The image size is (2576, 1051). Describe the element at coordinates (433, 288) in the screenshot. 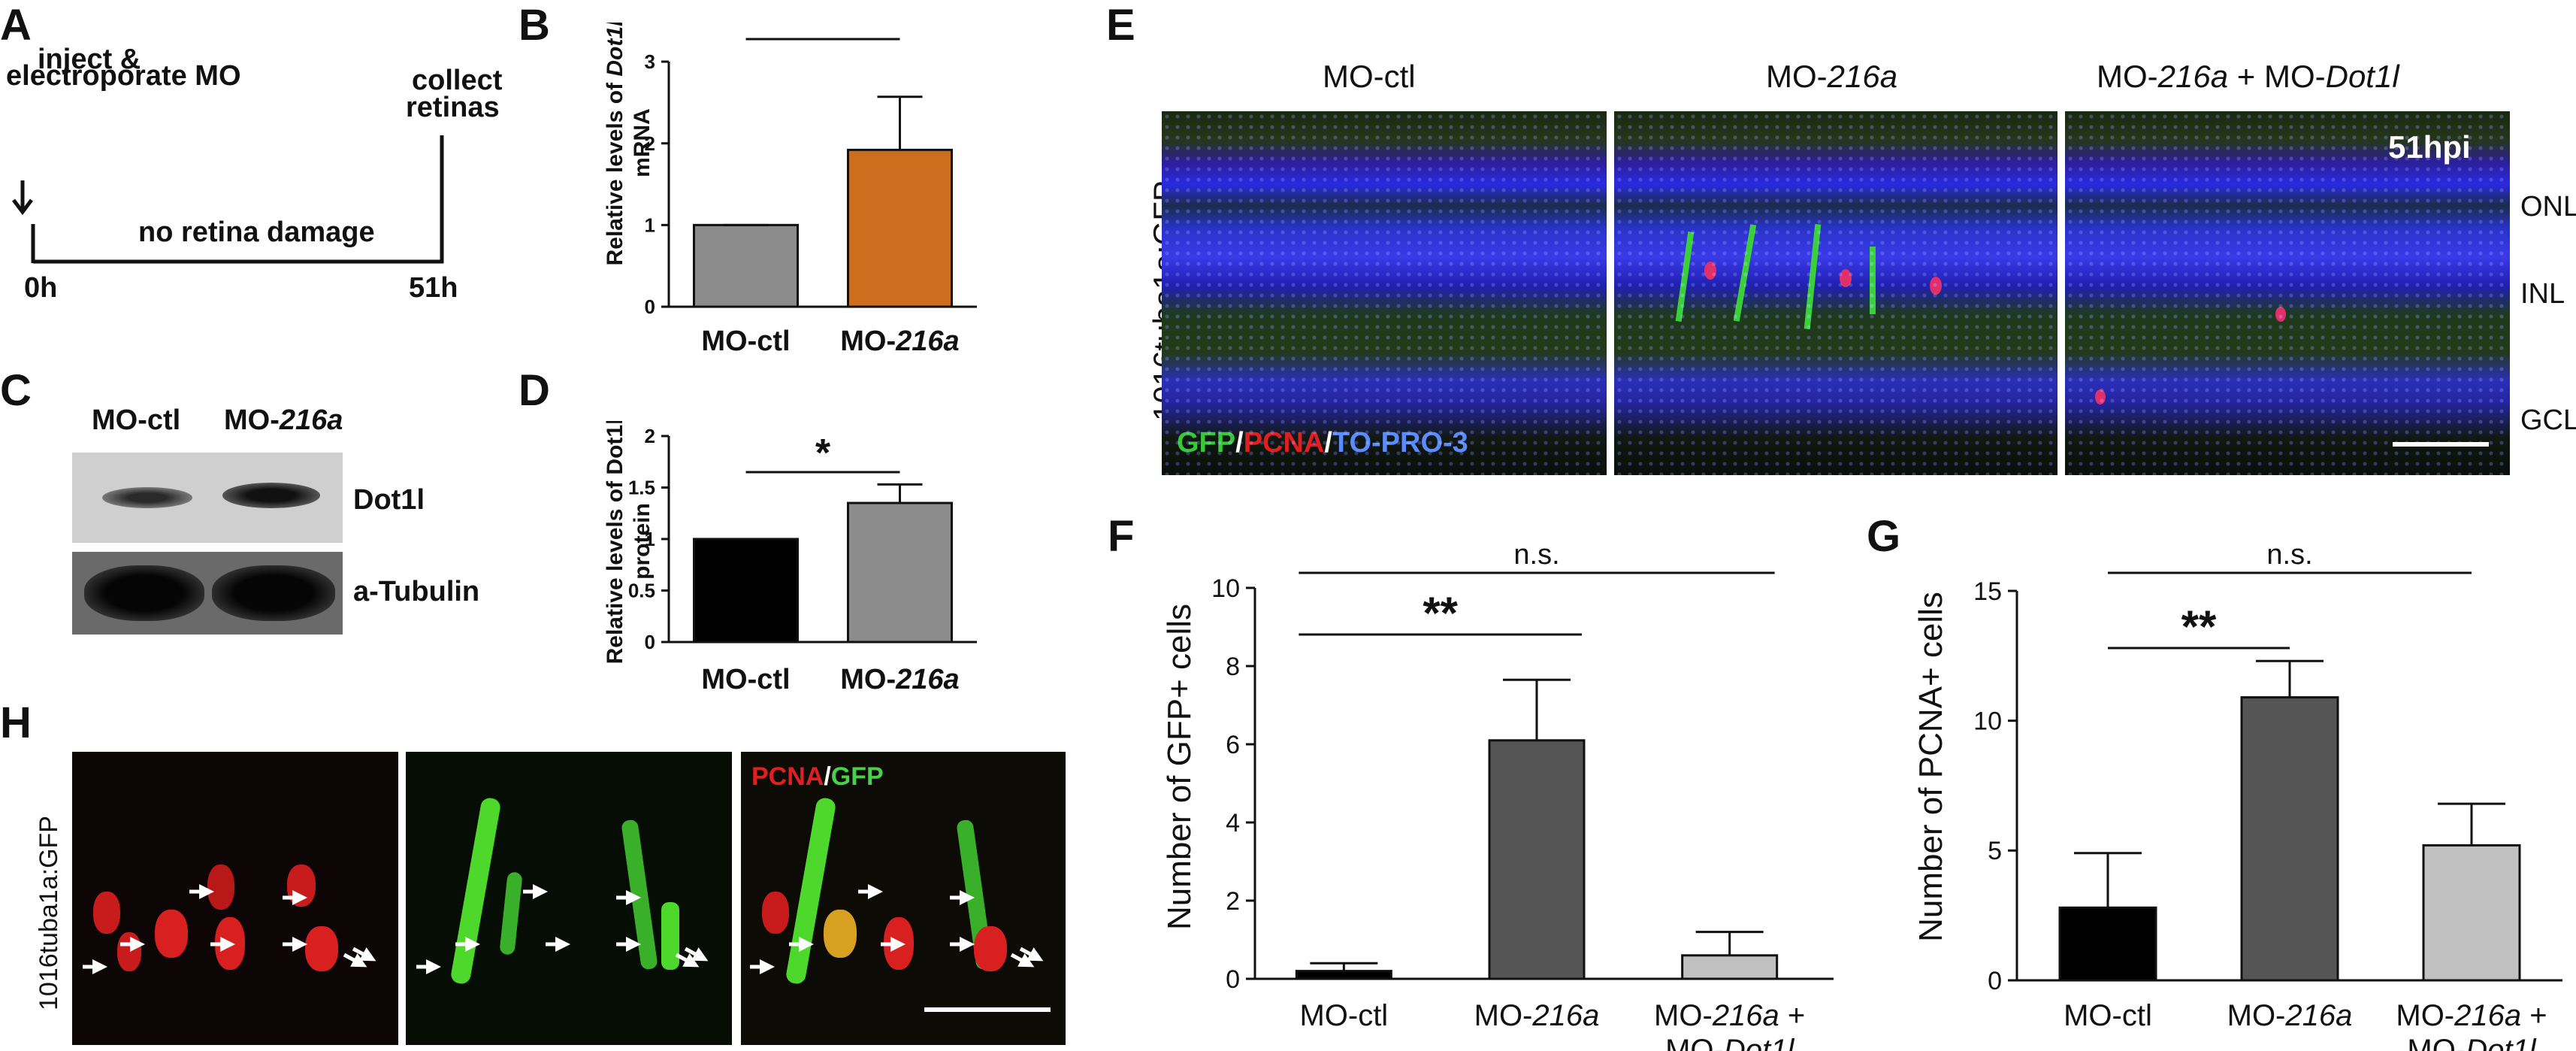

I see `timeline-end-time: 51h` at that location.